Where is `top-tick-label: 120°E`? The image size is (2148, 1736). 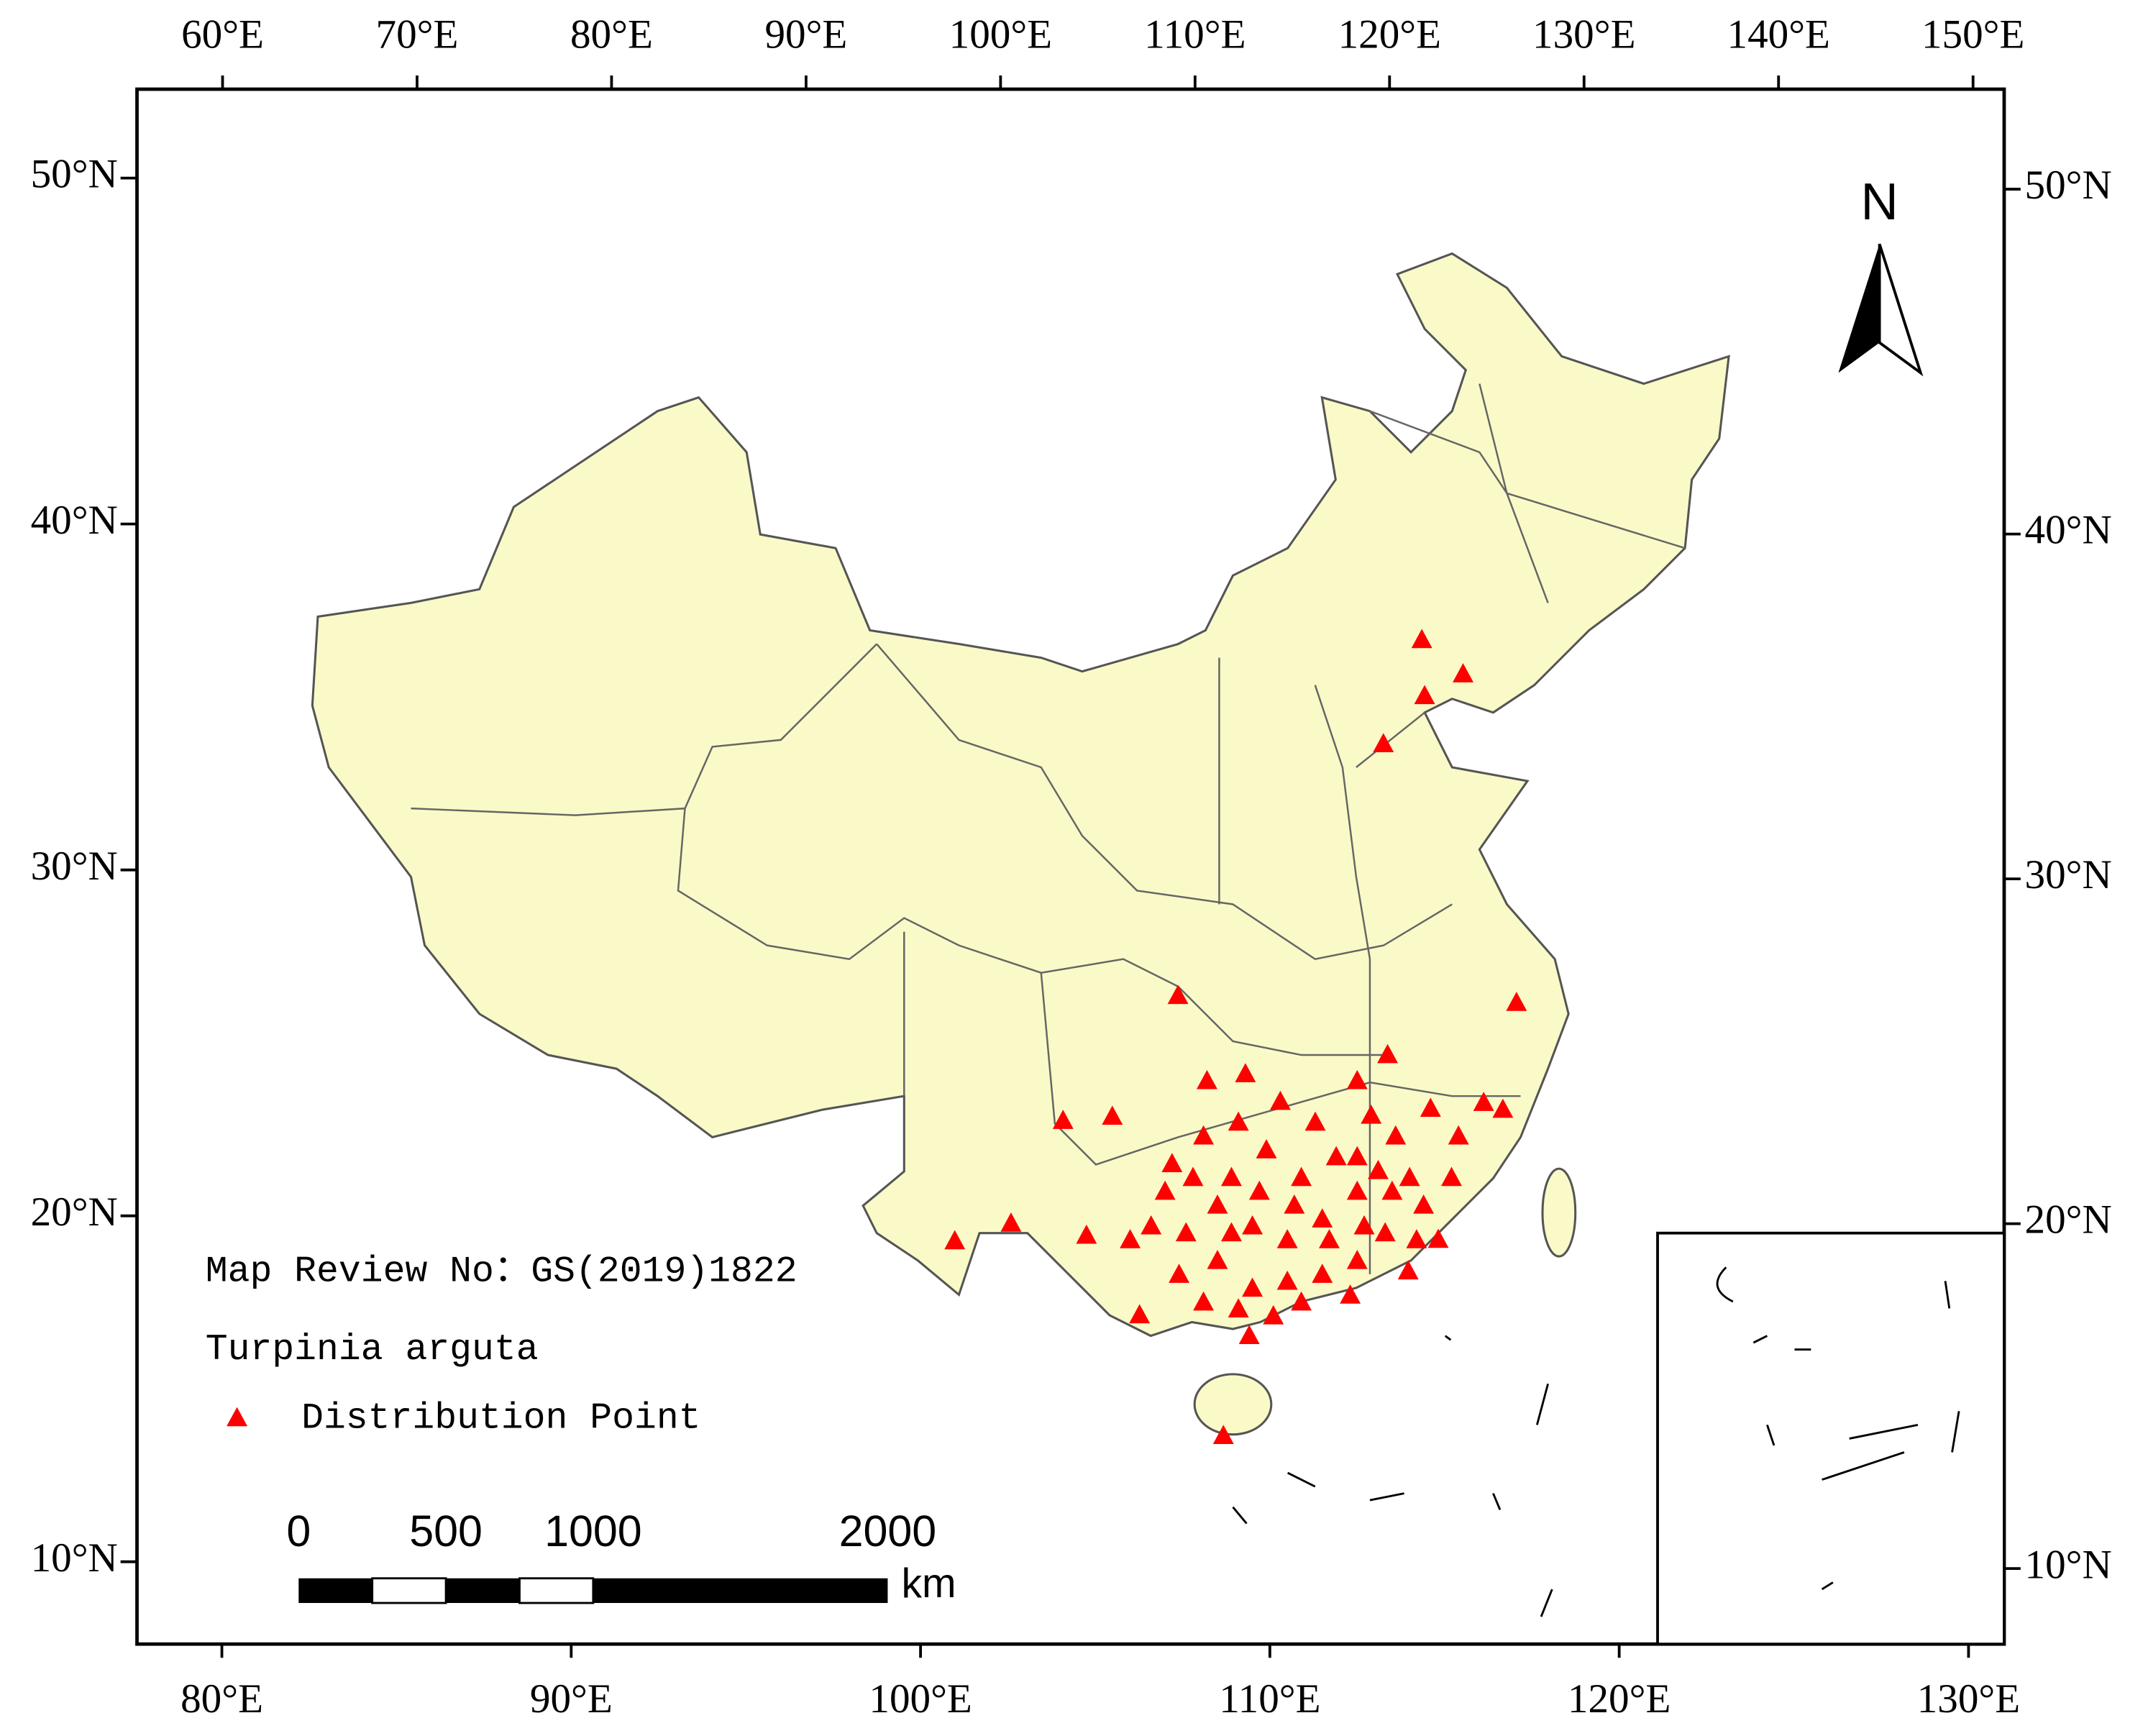 top-tick-label: 120°E is located at coordinates (1389, 35).